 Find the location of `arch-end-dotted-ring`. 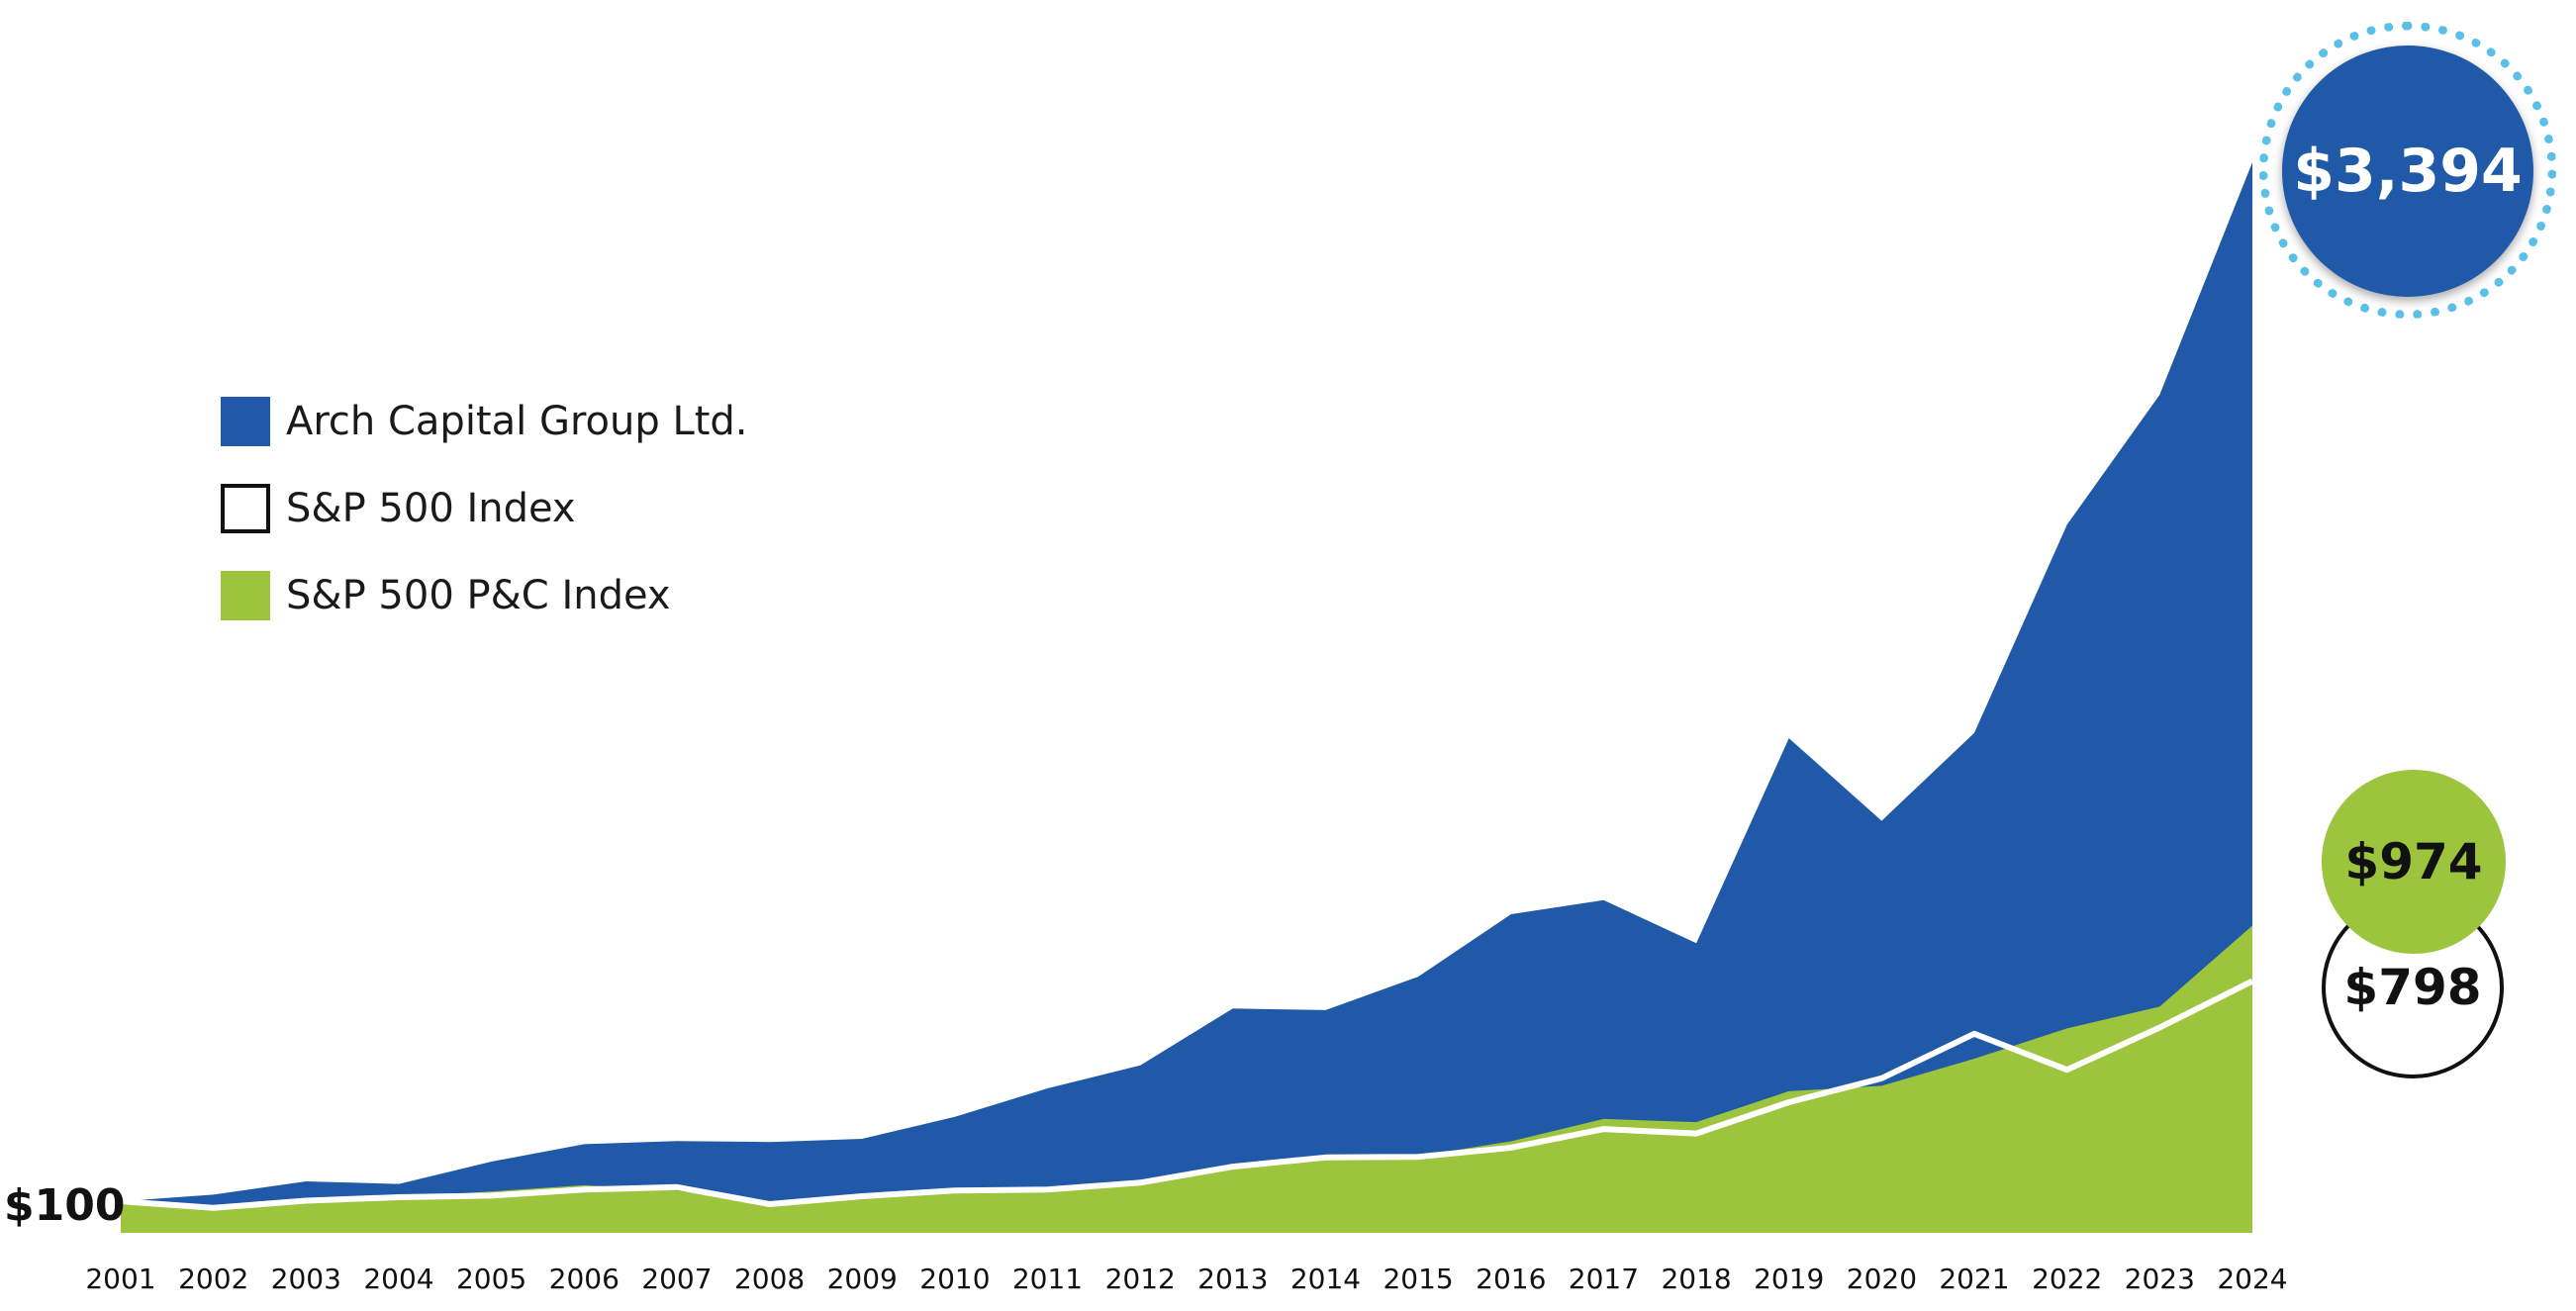

arch-end-dotted-ring is located at coordinates (2407, 170).